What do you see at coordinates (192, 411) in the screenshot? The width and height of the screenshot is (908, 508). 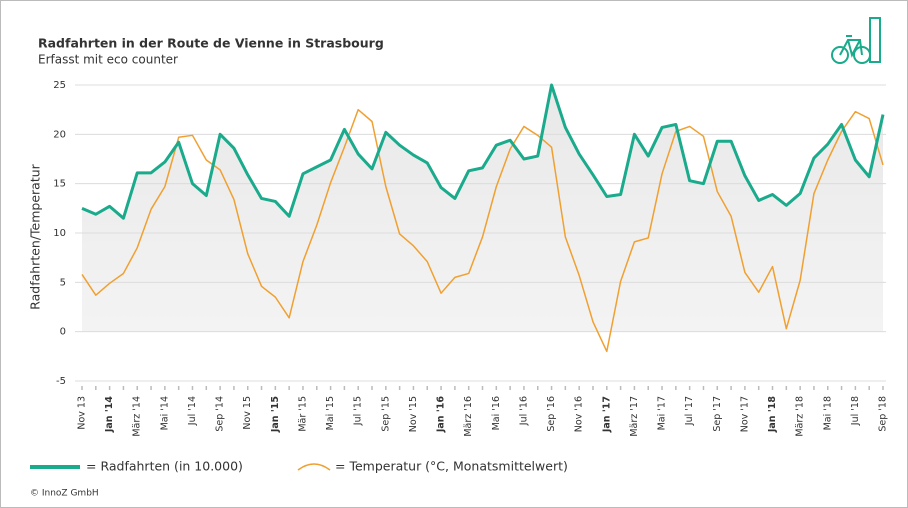 I see `x-tick-label: Jul '14` at bounding box center [192, 411].